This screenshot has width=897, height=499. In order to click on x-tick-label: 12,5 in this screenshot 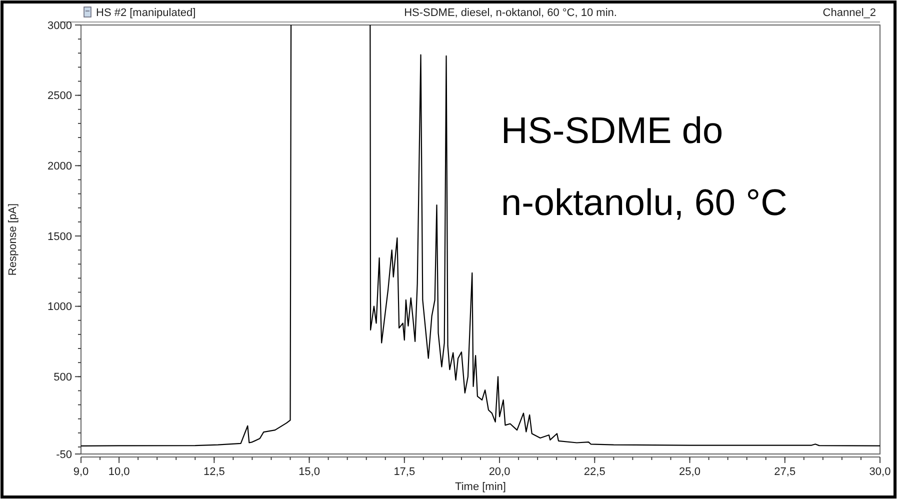, I will do `click(214, 472)`.